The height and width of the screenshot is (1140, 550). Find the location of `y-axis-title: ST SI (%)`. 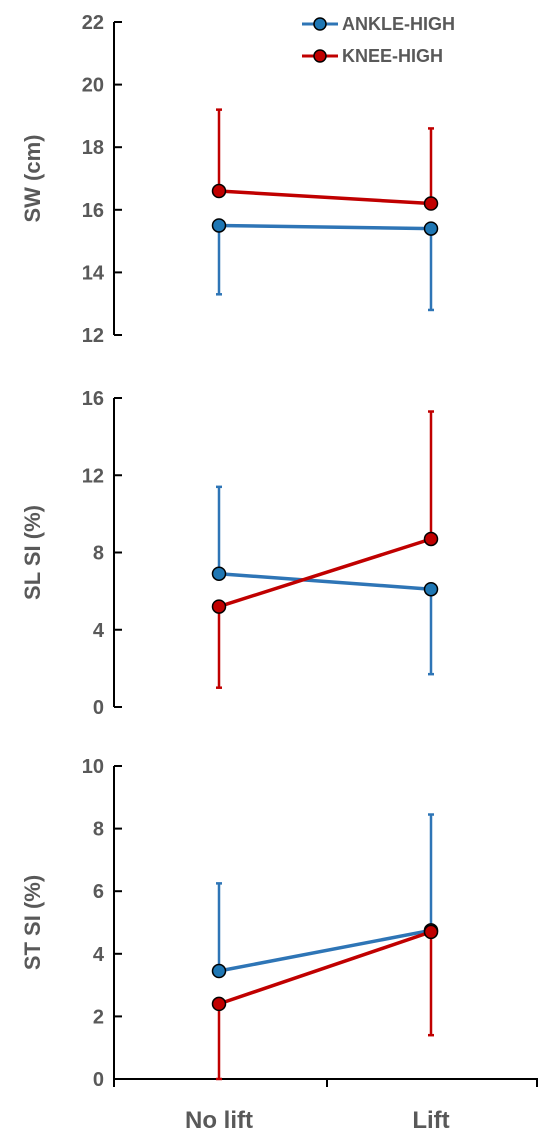

y-axis-title: ST SI (%) is located at coordinates (32, 922).